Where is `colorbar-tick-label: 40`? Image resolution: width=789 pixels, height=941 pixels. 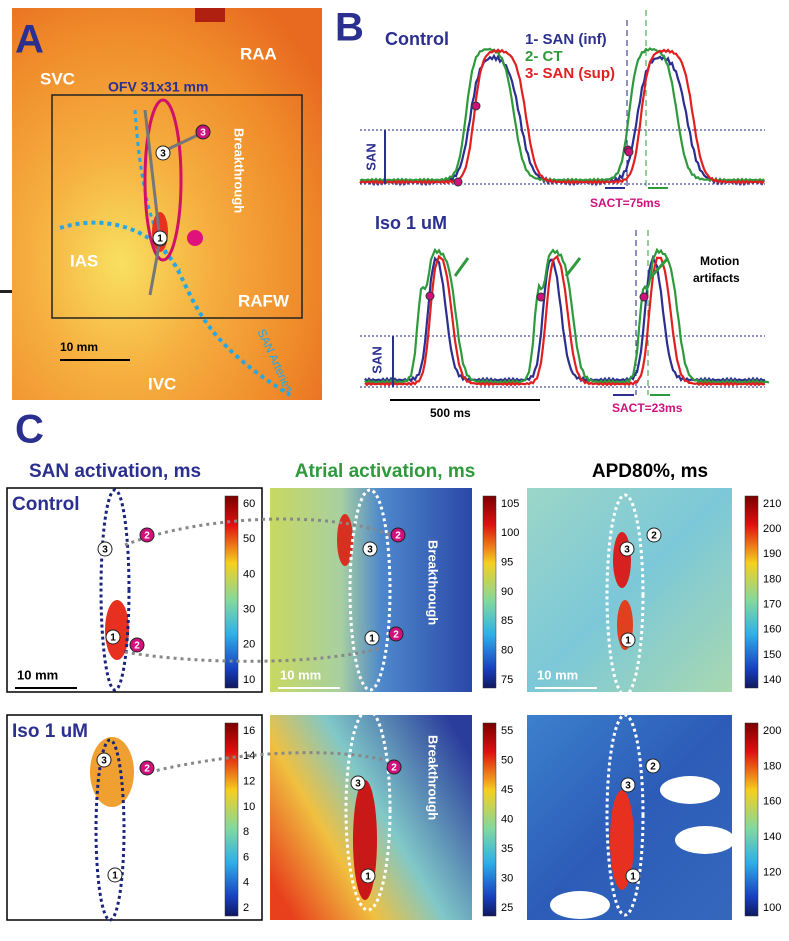 colorbar-tick-label: 40 is located at coordinates (249, 574).